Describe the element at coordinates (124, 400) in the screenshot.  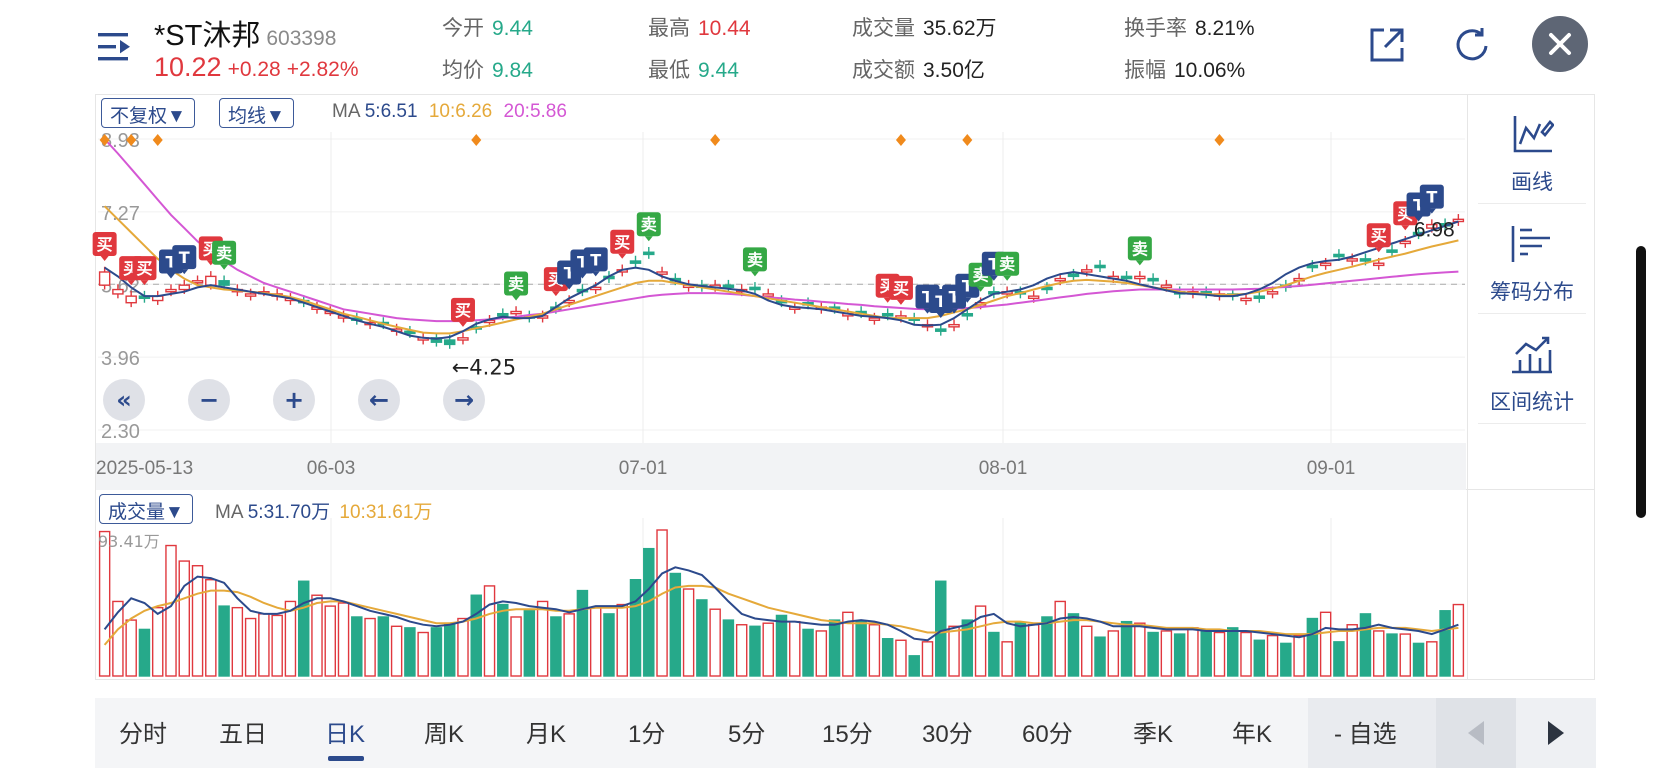
I see `fast-back-button: «` at that location.